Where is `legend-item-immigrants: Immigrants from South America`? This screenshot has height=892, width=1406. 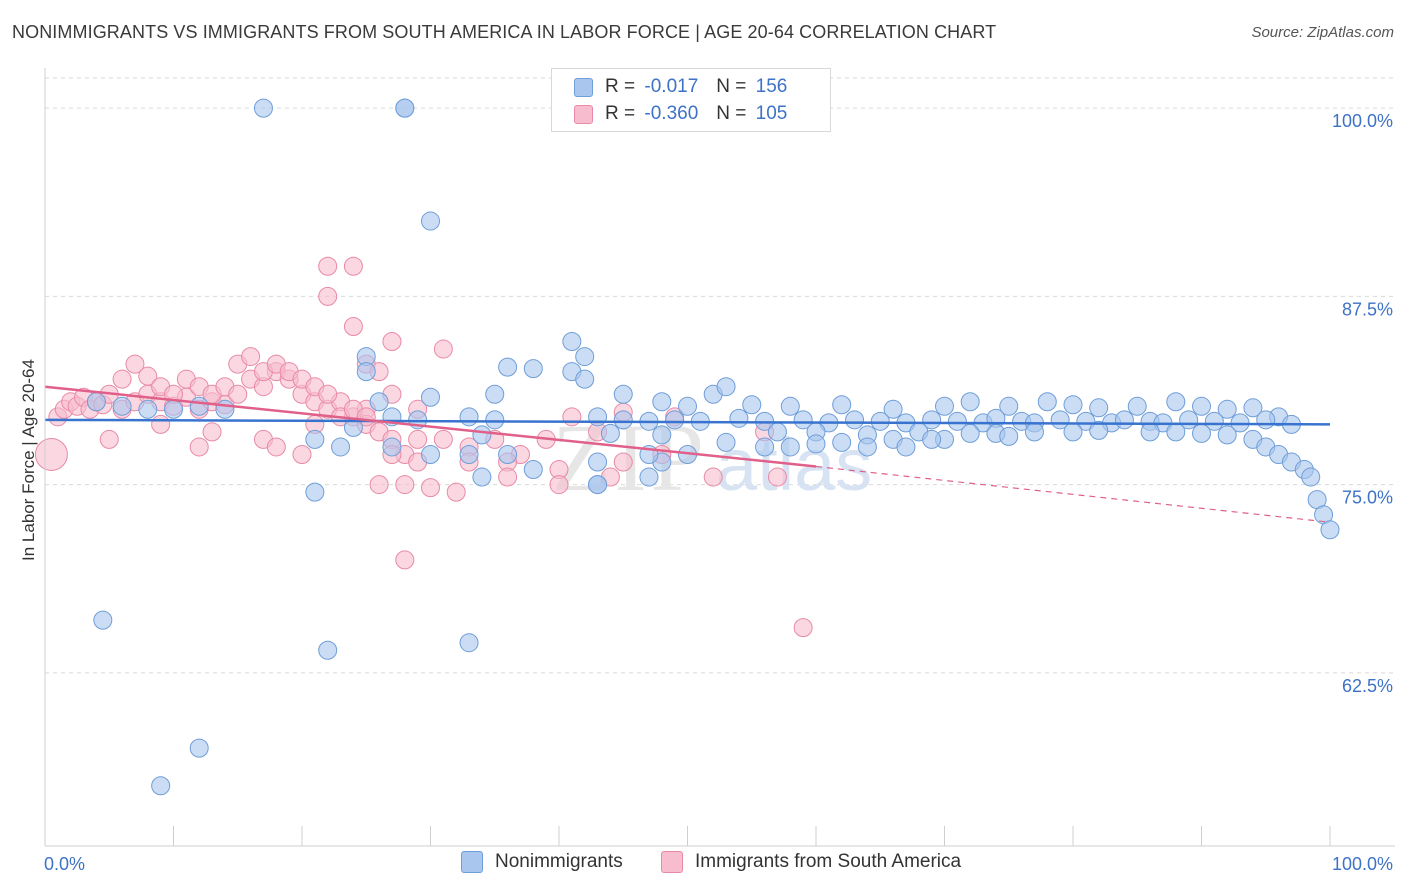
legend-item-immigrants: Immigrants from South America is located at coordinates (811, 862).